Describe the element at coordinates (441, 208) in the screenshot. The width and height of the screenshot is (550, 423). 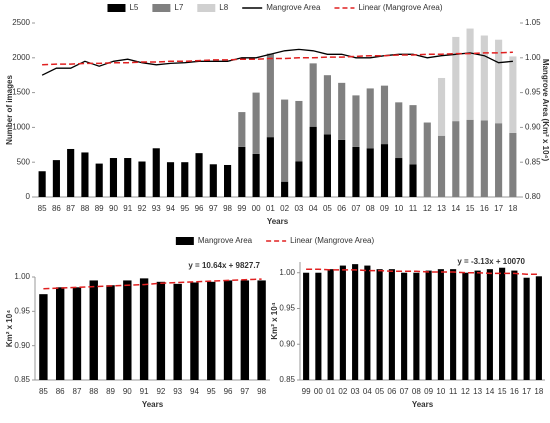
I see `x-tick-label: 13` at that location.